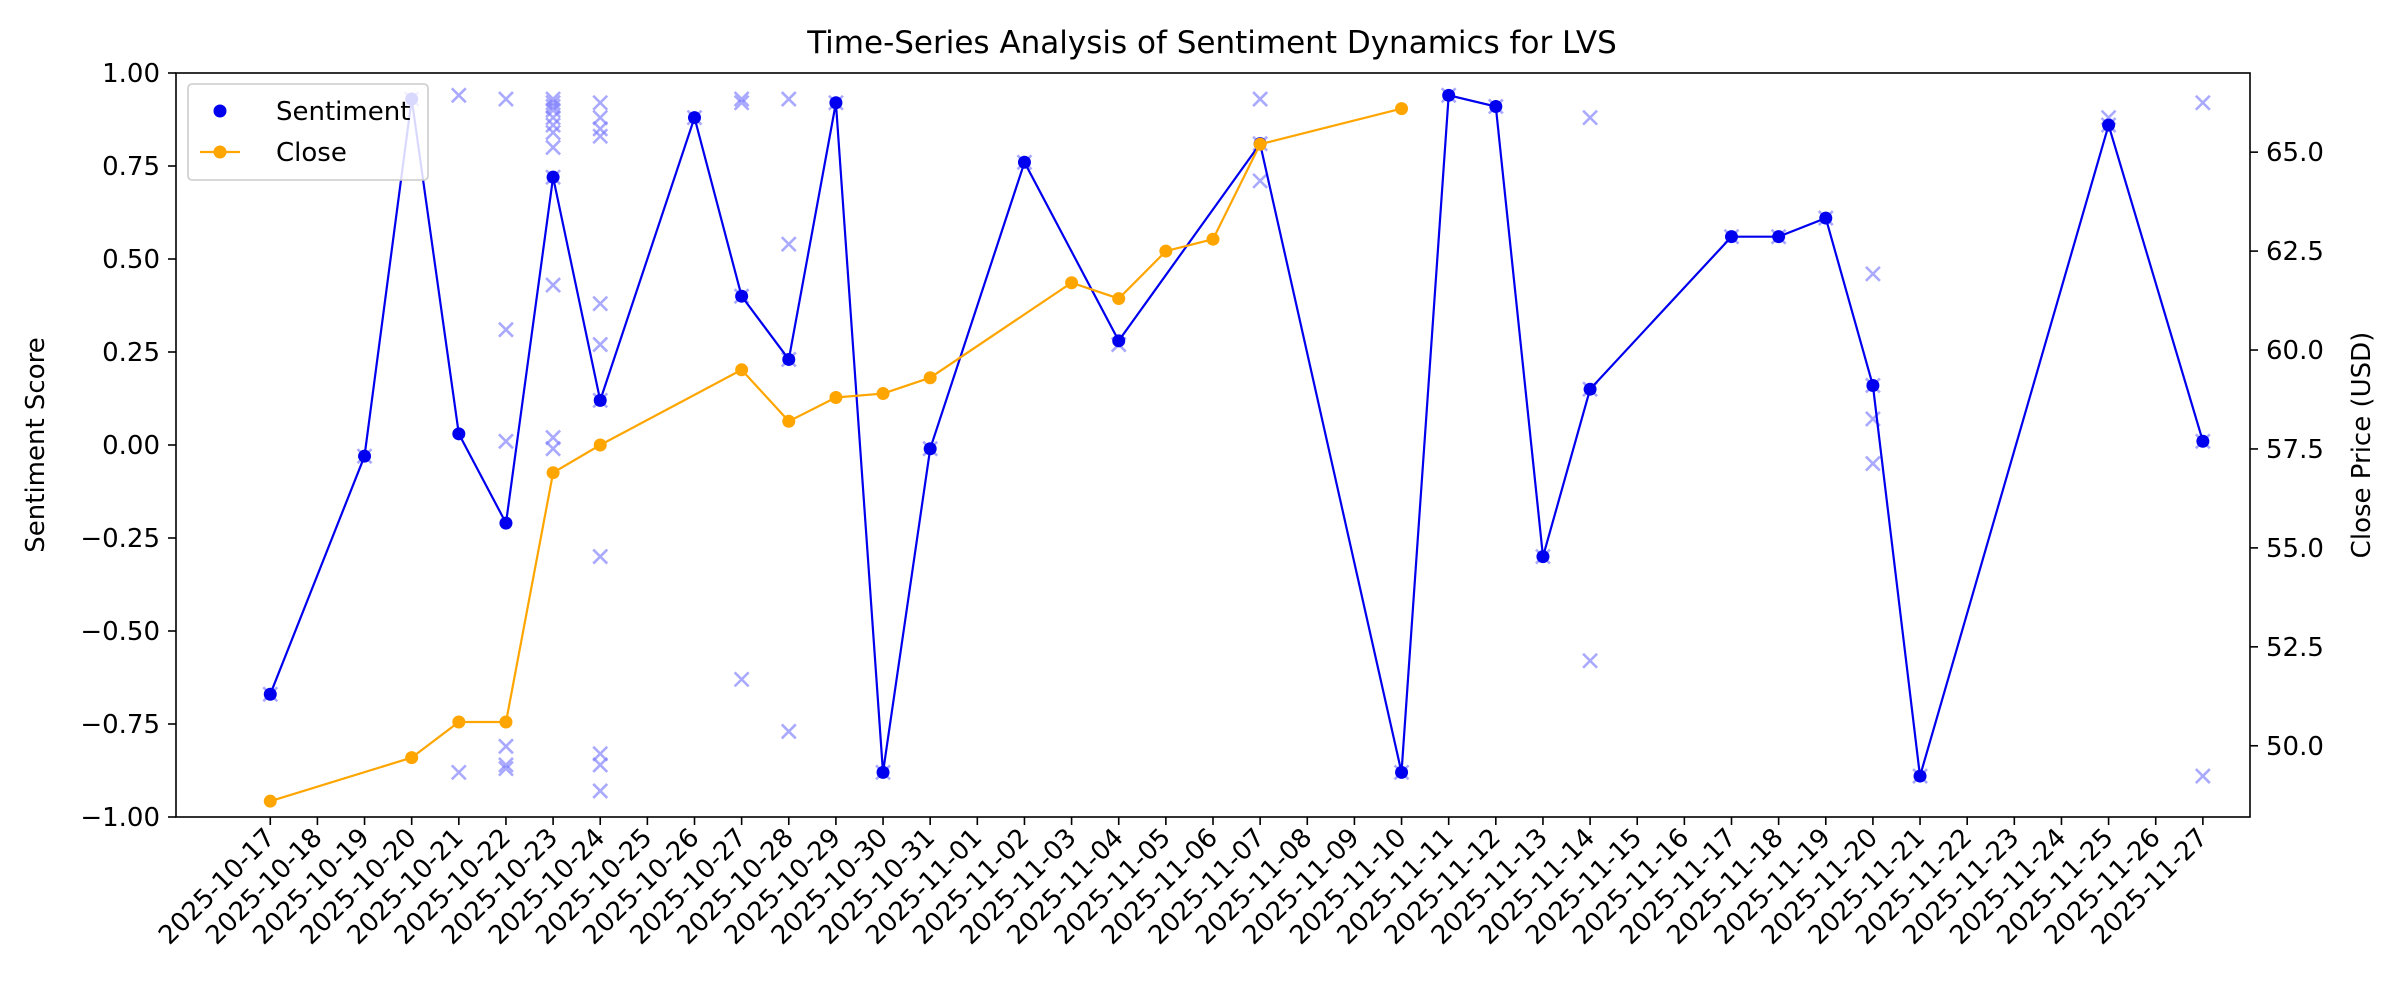 The height and width of the screenshot is (1000, 2400). What do you see at coordinates (120, 818) in the screenshot?
I see `y-tick-label: −1.00` at bounding box center [120, 818].